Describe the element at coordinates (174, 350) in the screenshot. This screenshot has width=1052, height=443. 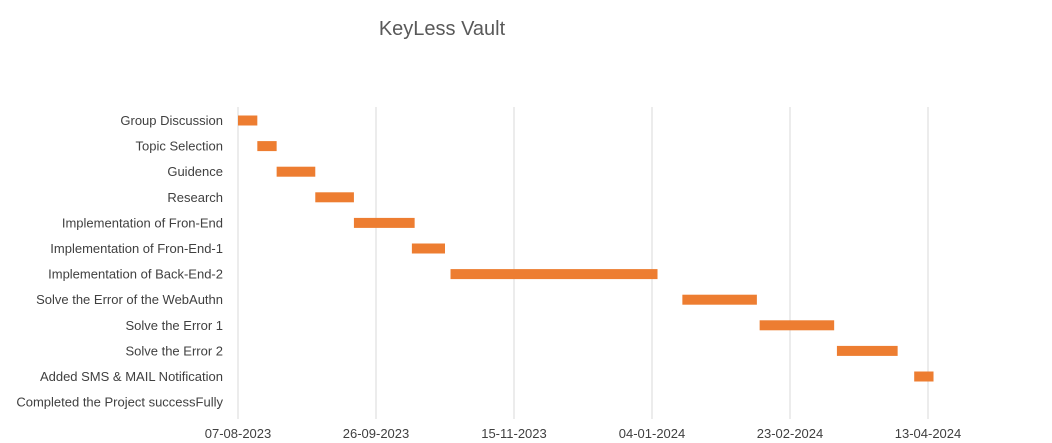
I see `category-label: Solve the Error 2` at that location.